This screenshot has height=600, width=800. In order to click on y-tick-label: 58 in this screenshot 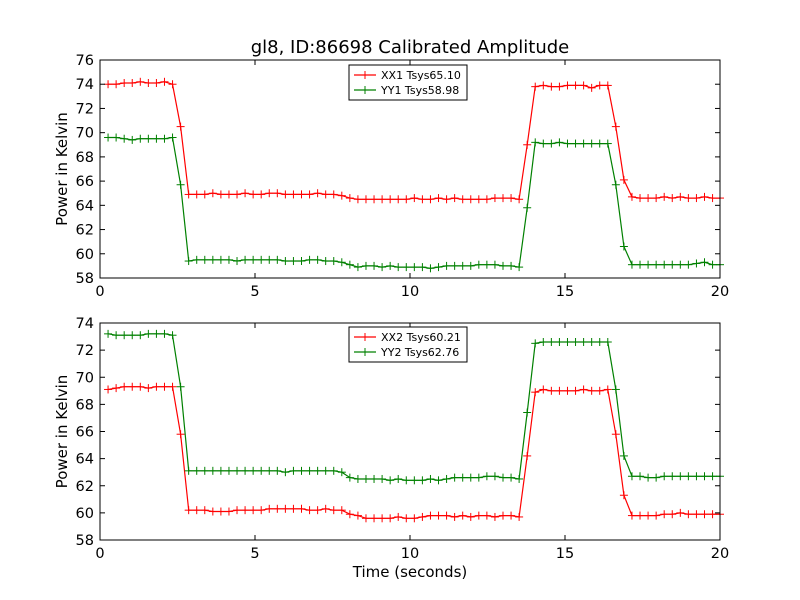, I will do `click(85, 279)`.